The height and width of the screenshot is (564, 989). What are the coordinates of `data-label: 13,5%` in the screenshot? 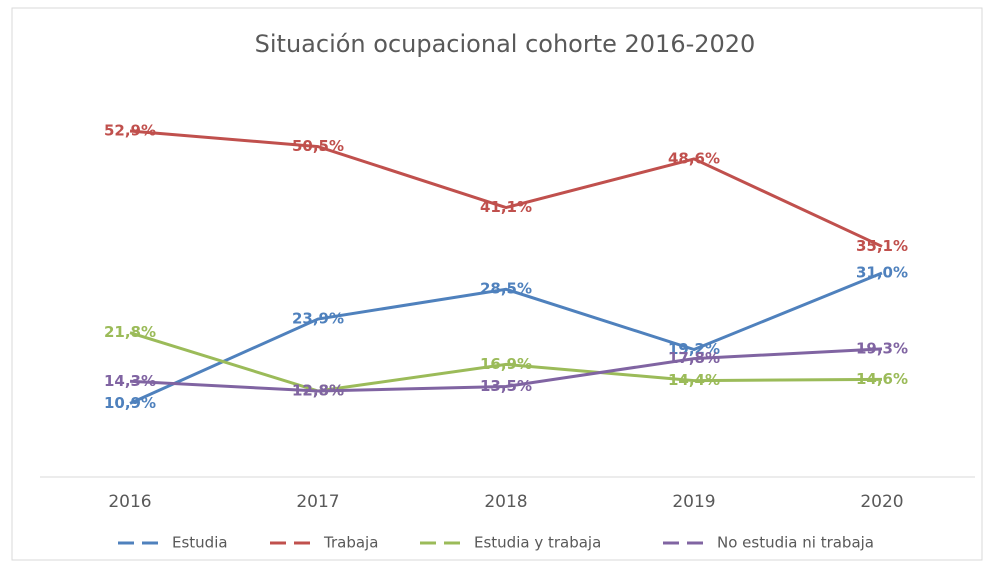 It's located at (506, 386).